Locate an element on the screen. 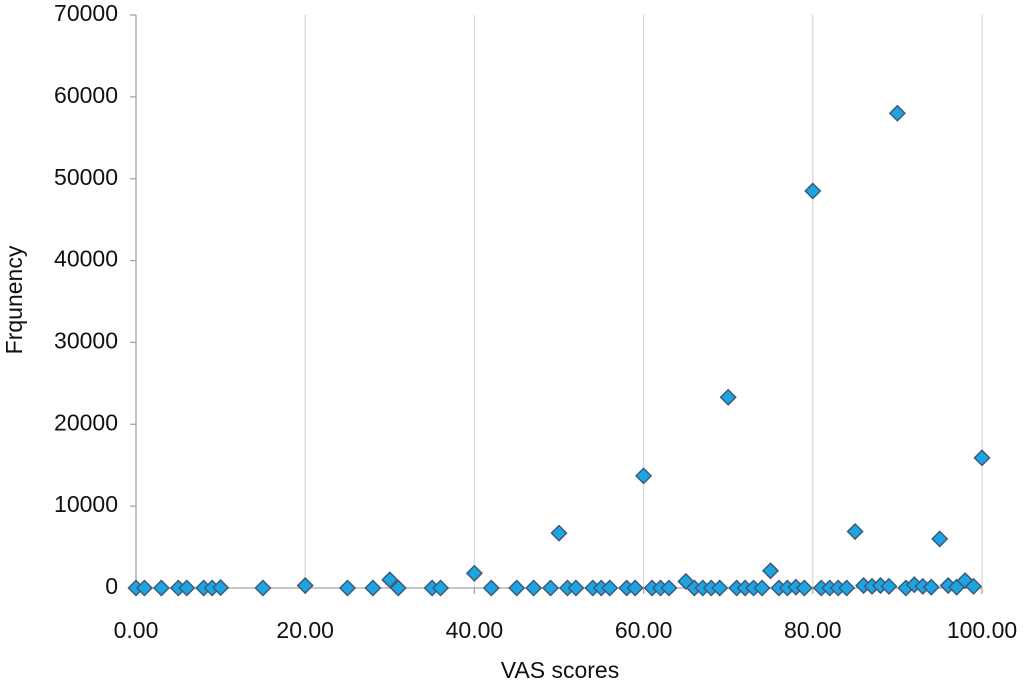 This screenshot has width=1024, height=687. y-axis-label: Frqunency is located at coordinates (14, 299).